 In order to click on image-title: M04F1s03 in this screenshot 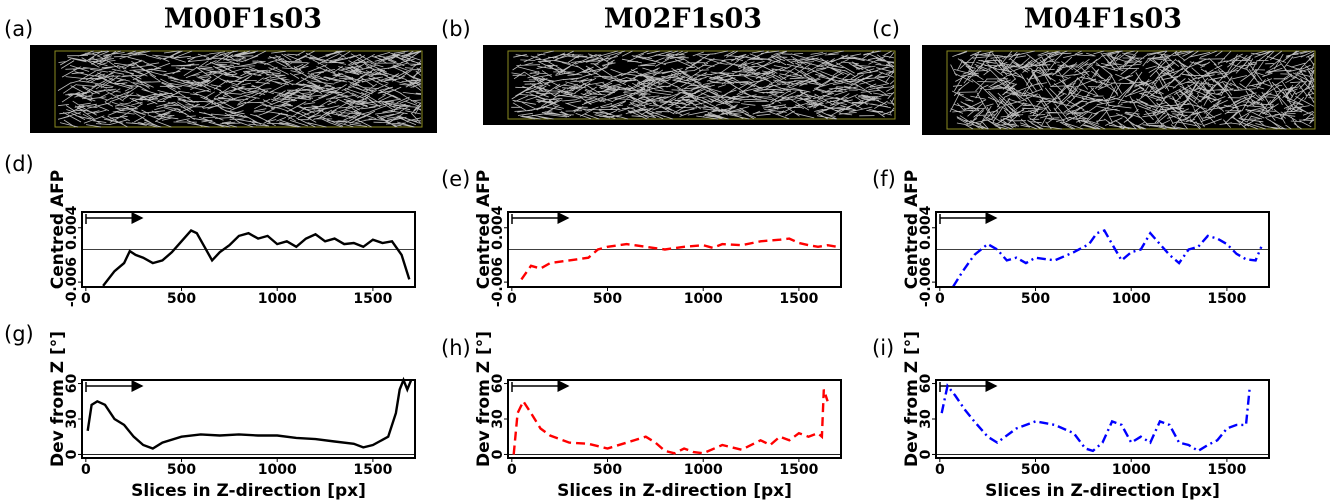, I will do `click(1103, 19)`.